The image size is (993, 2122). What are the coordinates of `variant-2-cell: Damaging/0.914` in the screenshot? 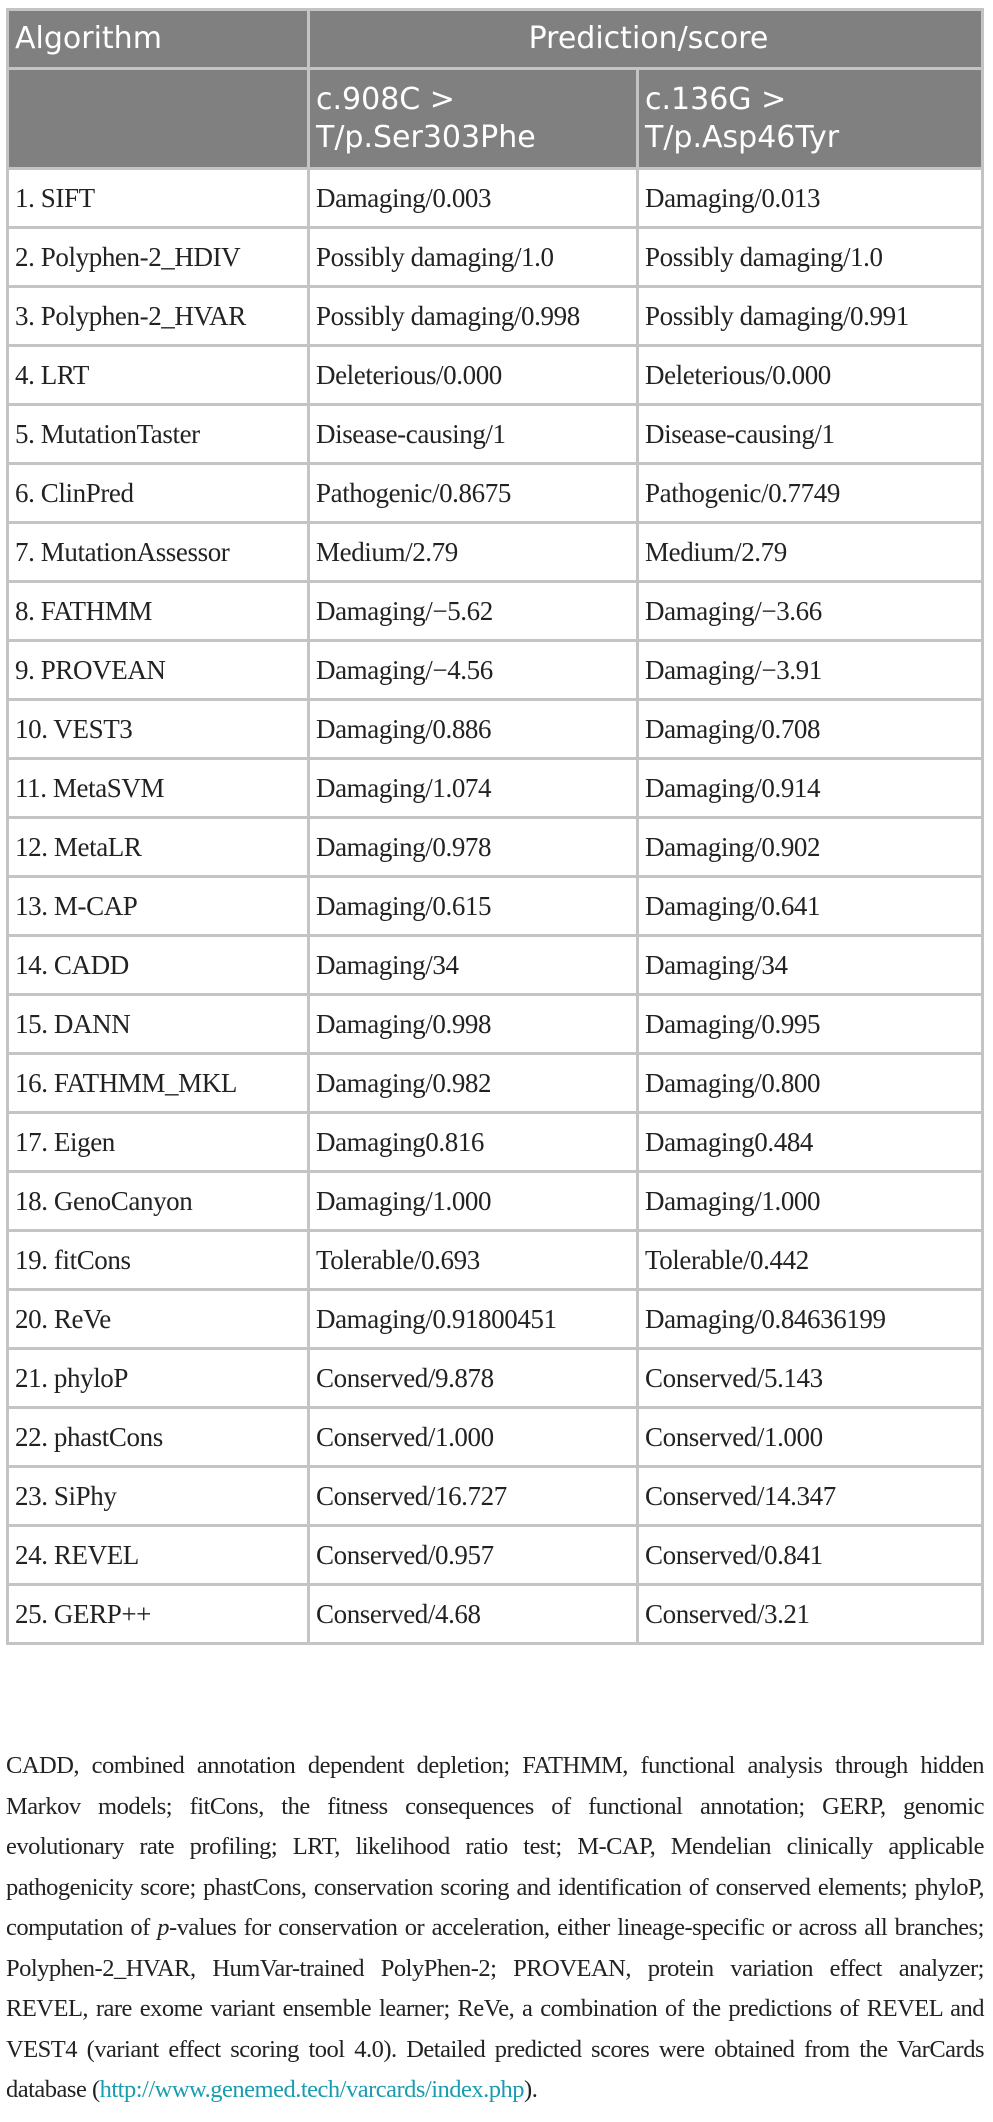 It's located at (810, 788).